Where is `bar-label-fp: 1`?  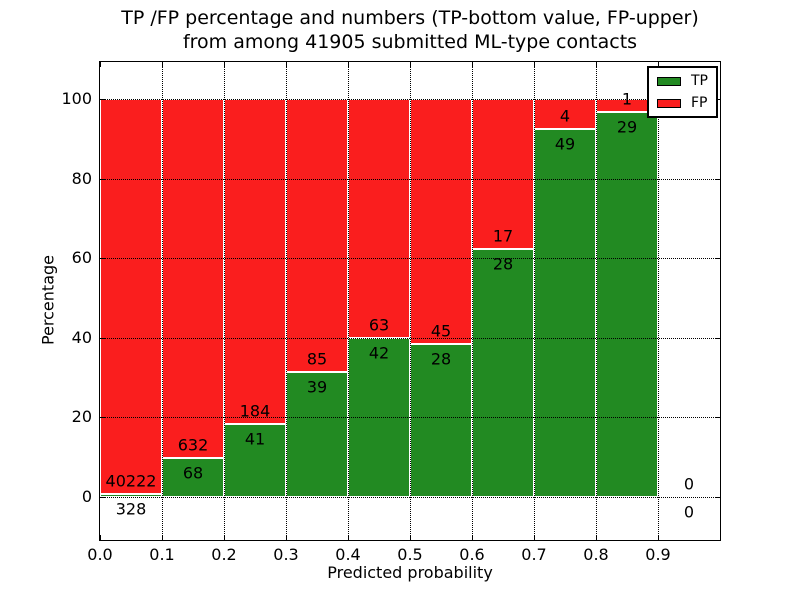 bar-label-fp: 1 is located at coordinates (627, 99).